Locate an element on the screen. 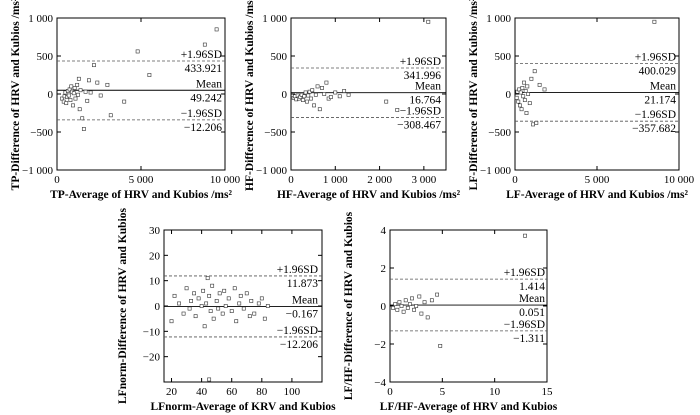  y-axis-title: HF-Difference of HRV and Kubios /ms² is located at coordinates (250, 95).